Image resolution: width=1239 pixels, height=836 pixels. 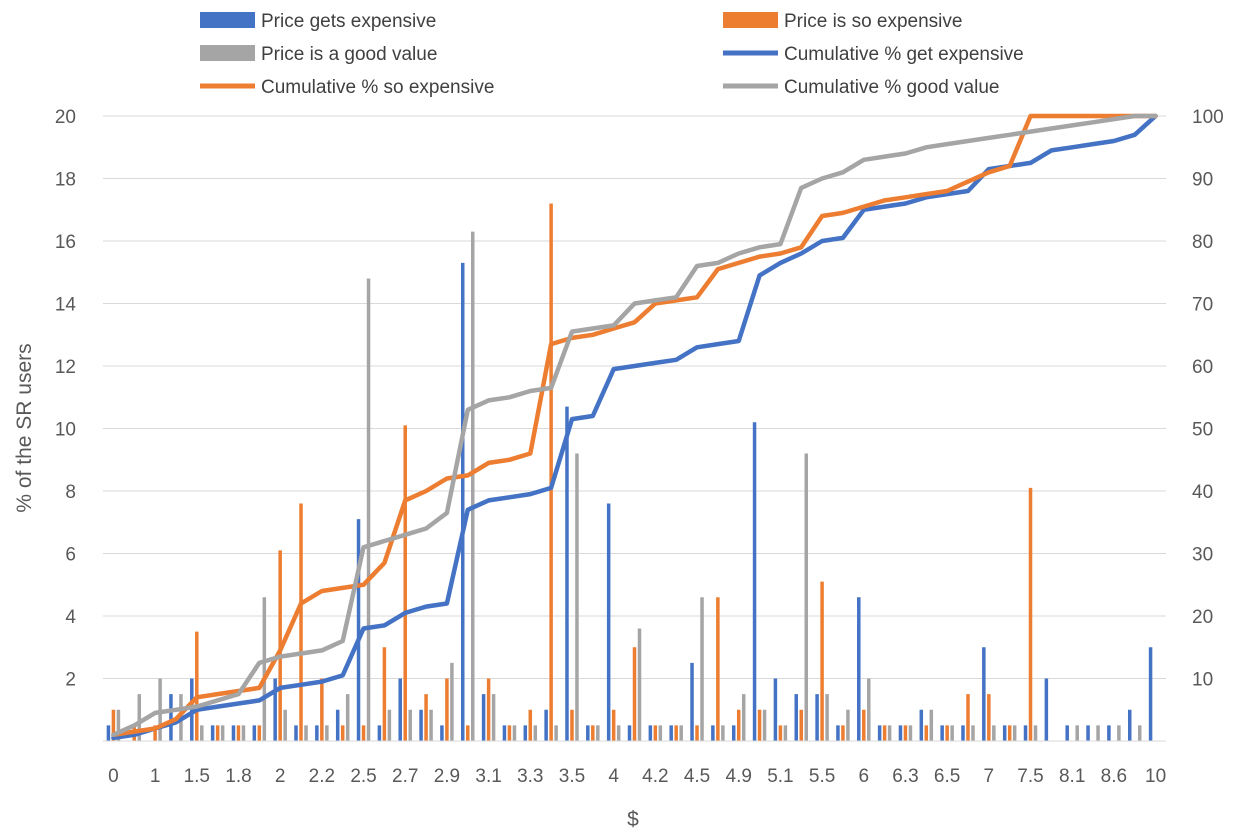 What do you see at coordinates (405, 776) in the screenshot?
I see `x-tick-label: 2.7` at bounding box center [405, 776].